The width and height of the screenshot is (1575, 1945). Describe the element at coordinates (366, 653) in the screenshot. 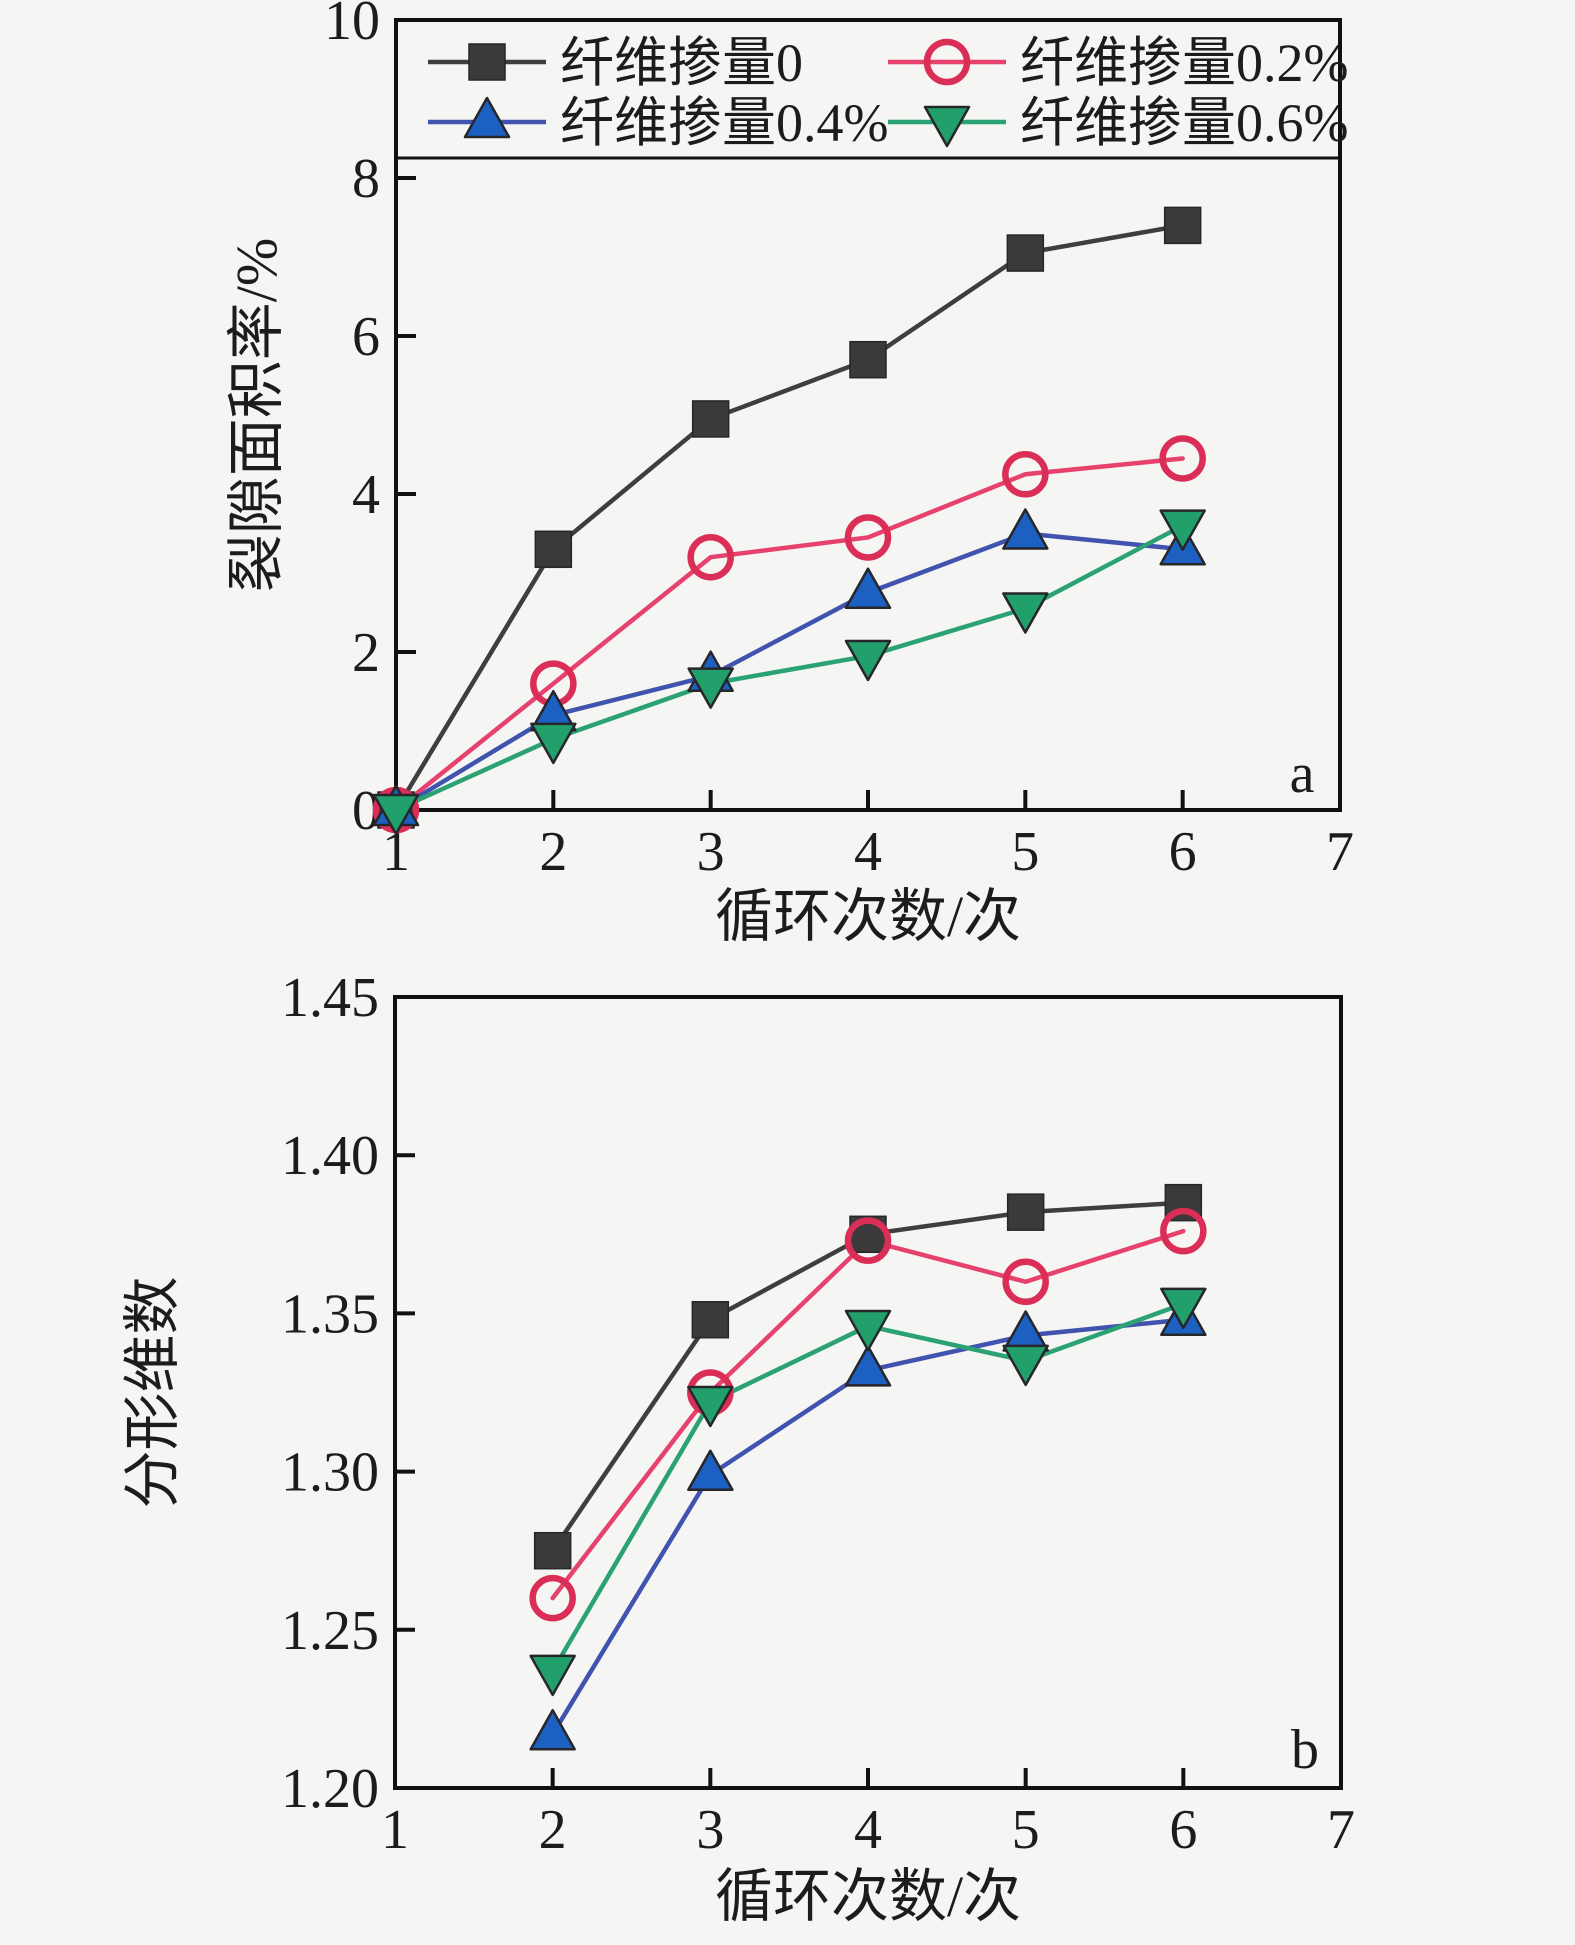

I see `y-tick-label: 2` at that location.